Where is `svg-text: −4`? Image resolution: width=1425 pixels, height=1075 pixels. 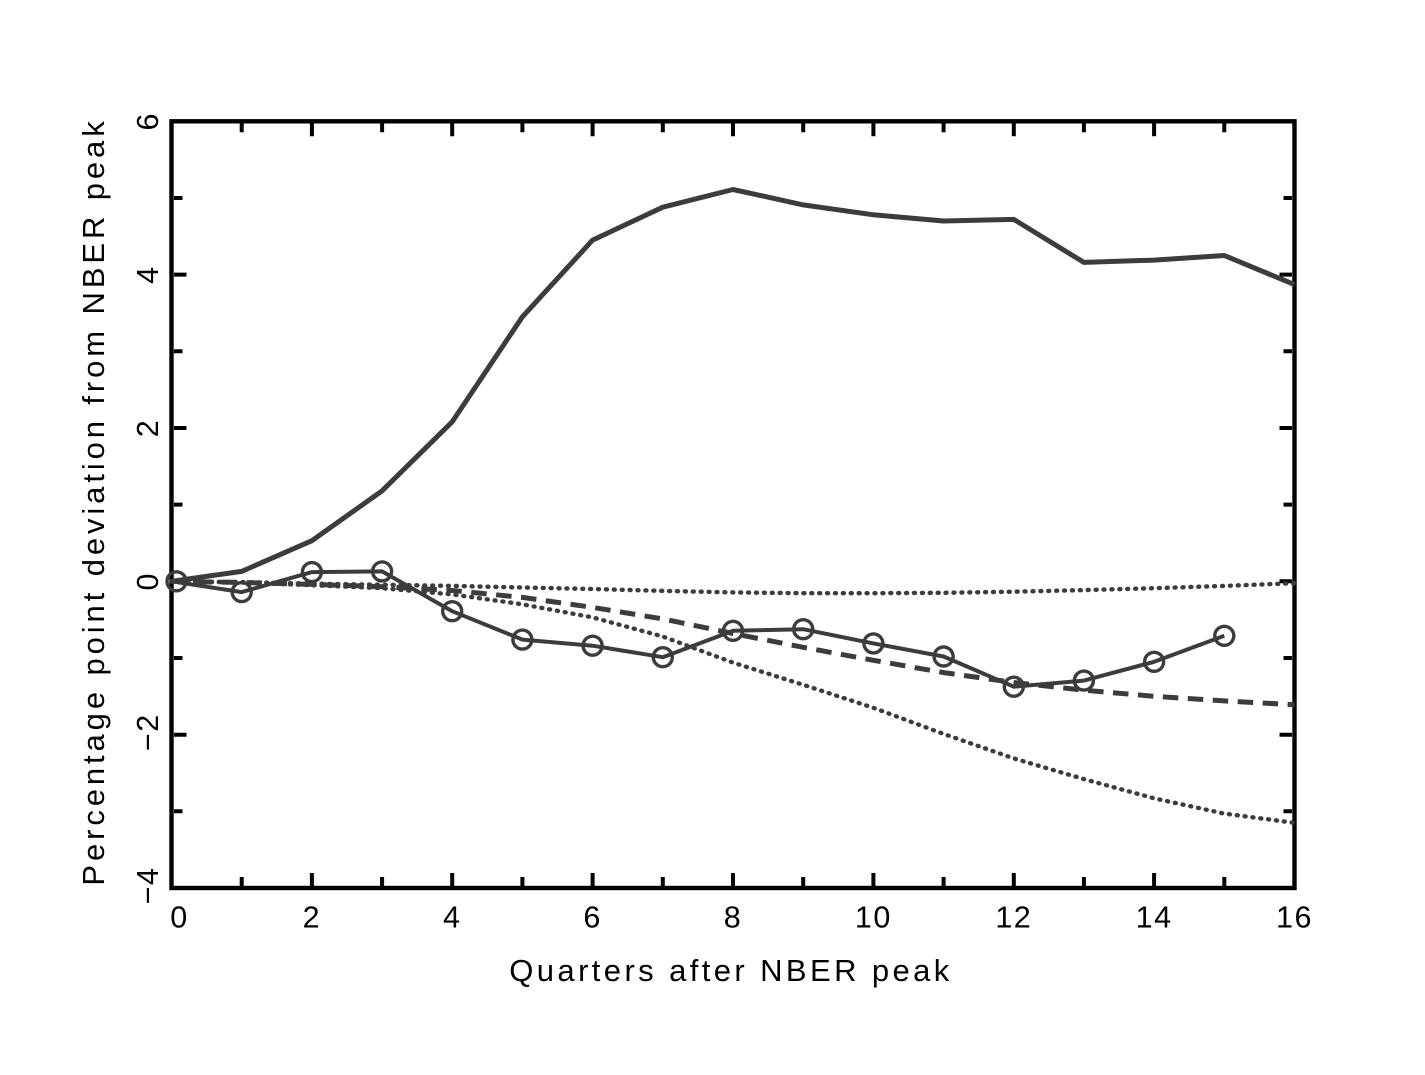
svg-text: −4 is located at coordinates (148, 886).